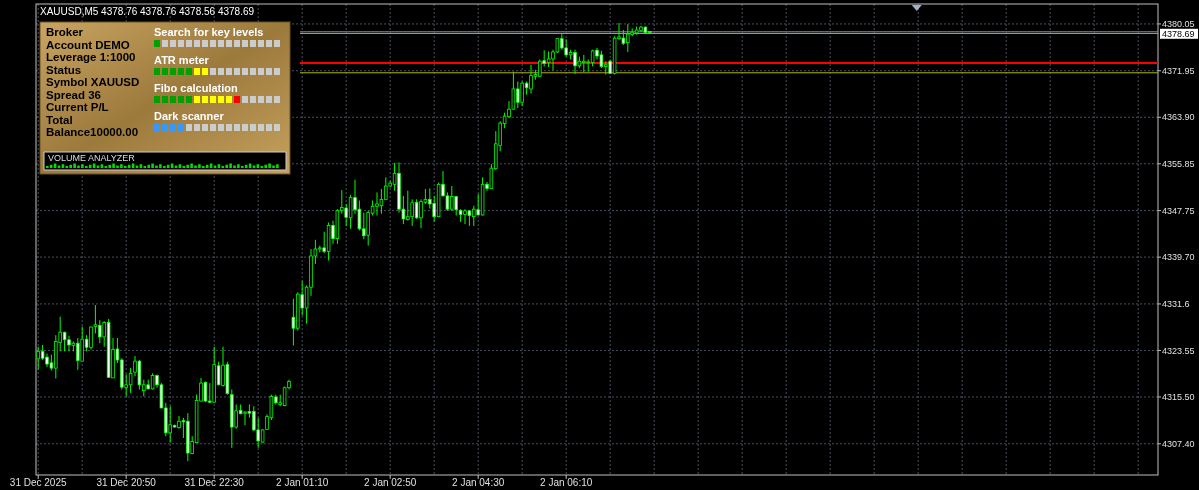  I want to click on x-tick-label: 2 Jan 01:10, so click(302, 482).